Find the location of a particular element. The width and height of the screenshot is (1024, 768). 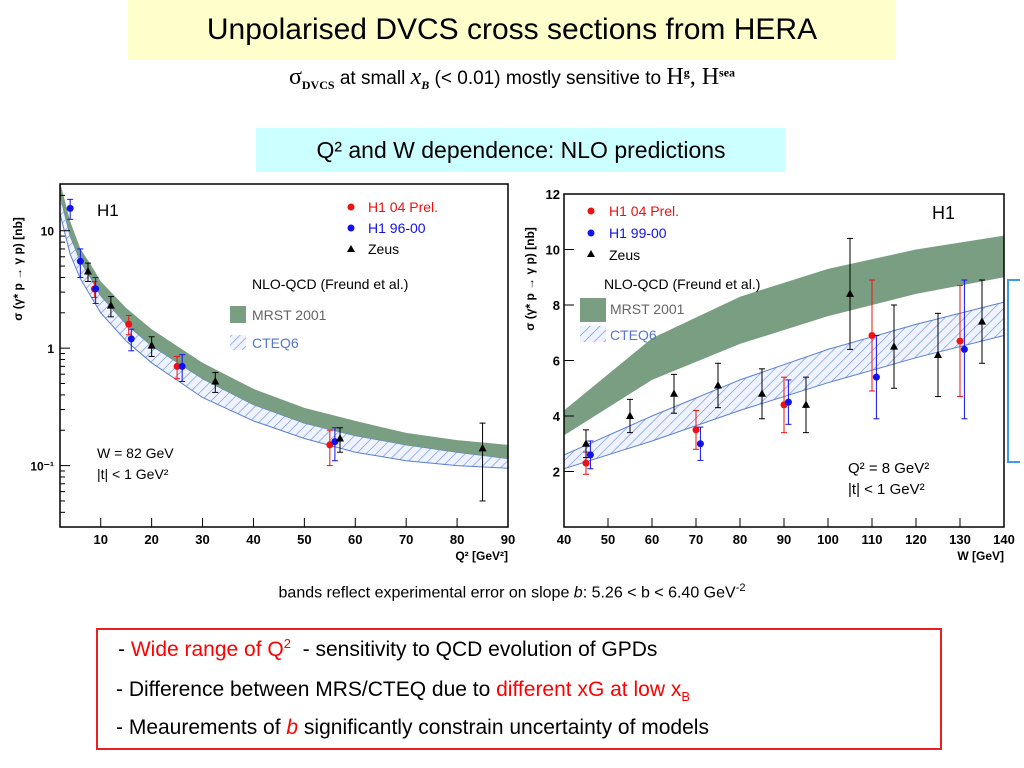

mrst-band is located at coordinates (784, 335).